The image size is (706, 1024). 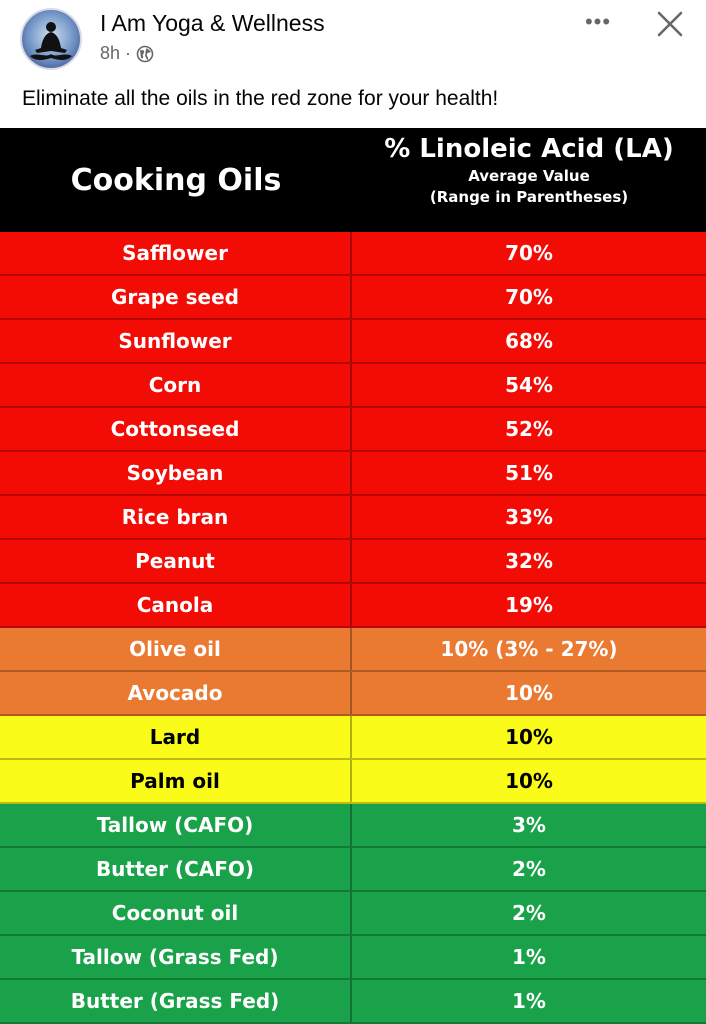 I want to click on la-value: 32%, so click(x=529, y=561).